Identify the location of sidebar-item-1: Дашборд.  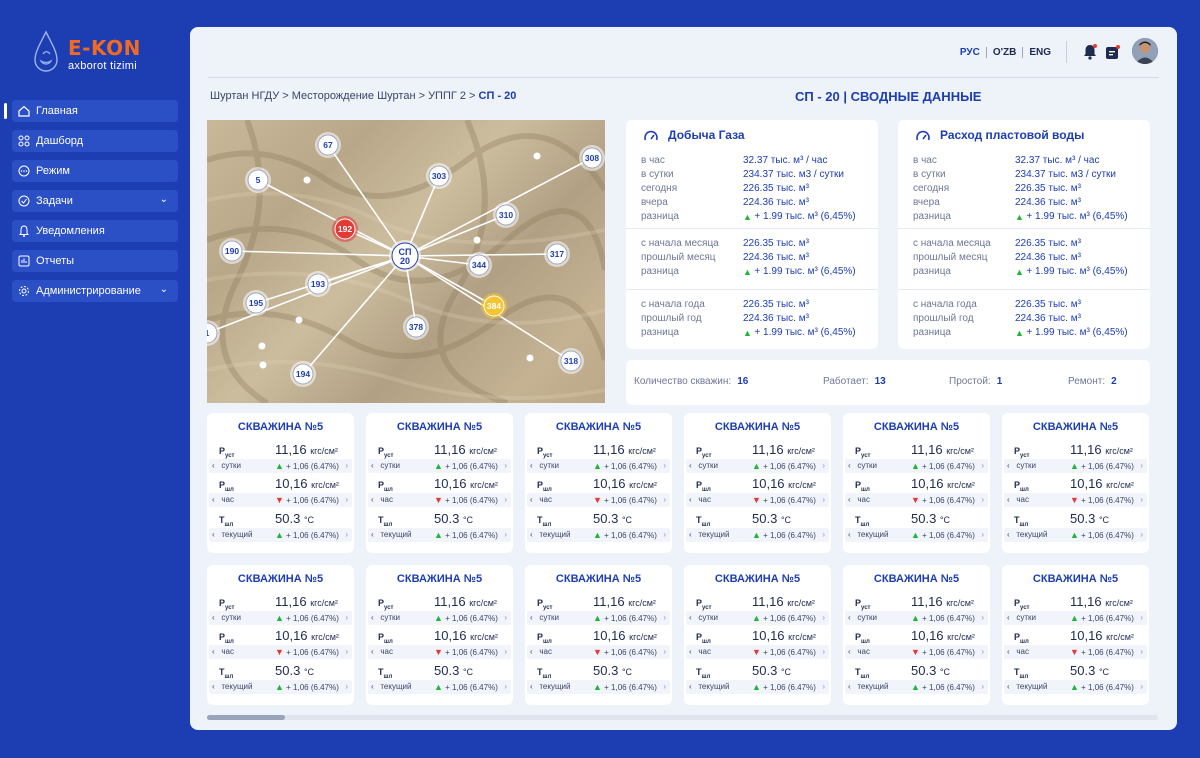
(95, 141).